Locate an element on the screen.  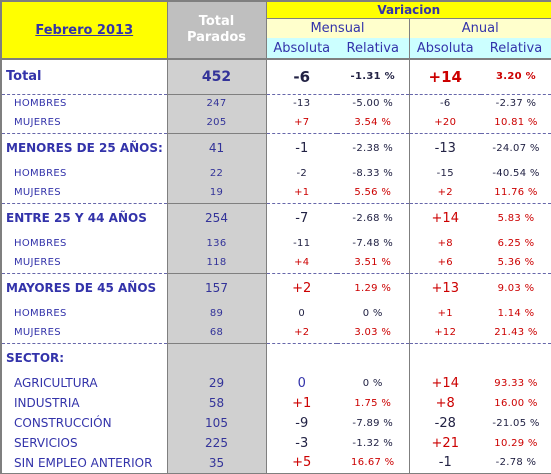
row-mensual-rel: -2.68 % is located at coordinates (373, 217).